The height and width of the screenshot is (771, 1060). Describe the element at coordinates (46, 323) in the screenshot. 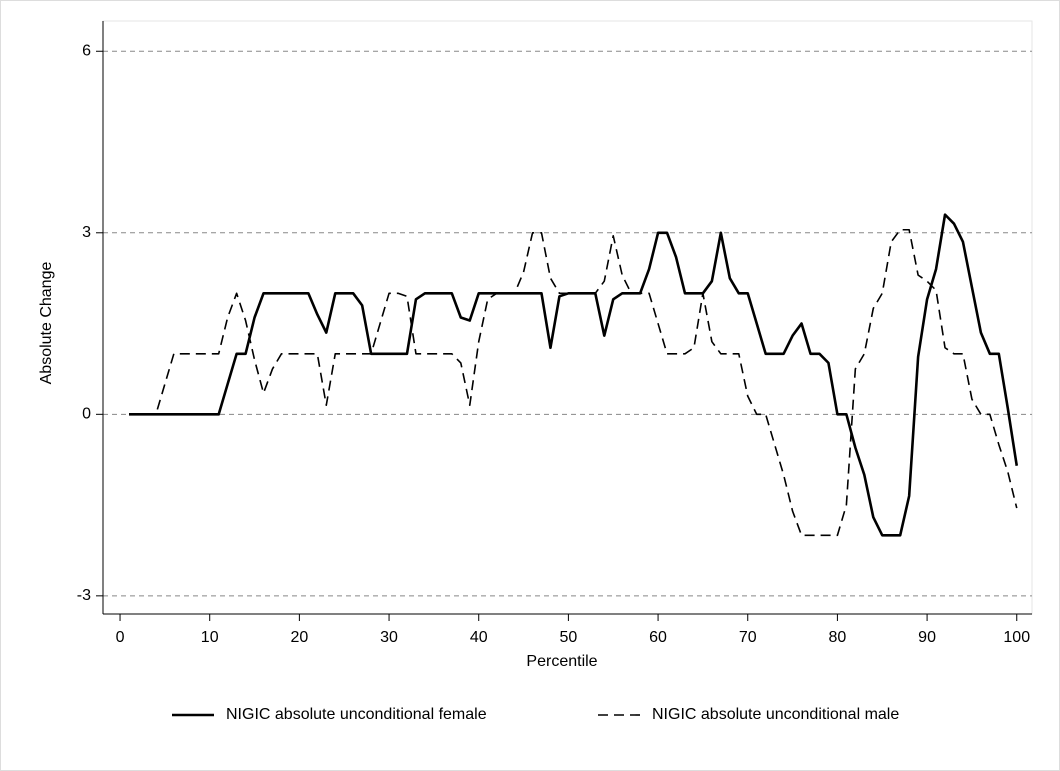

I see `y-axis-label: Absolute Change` at that location.